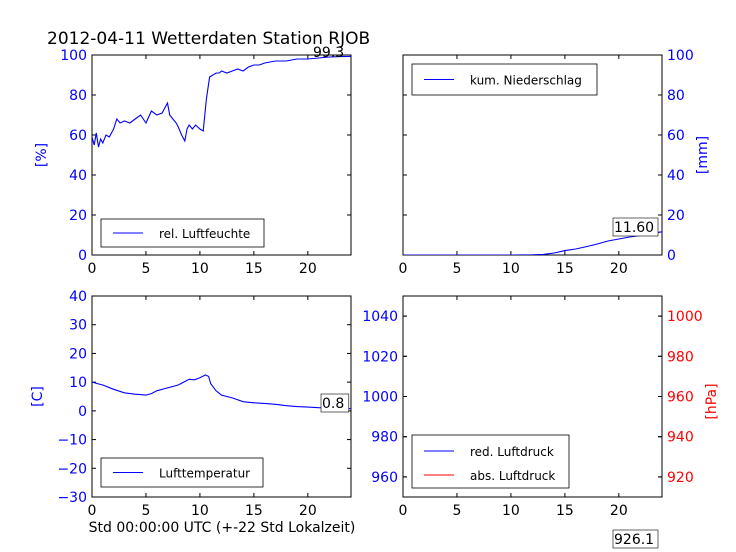  What do you see at coordinates (526, 81) in the screenshot?
I see `legend-label: kum. Niederschlag` at bounding box center [526, 81].